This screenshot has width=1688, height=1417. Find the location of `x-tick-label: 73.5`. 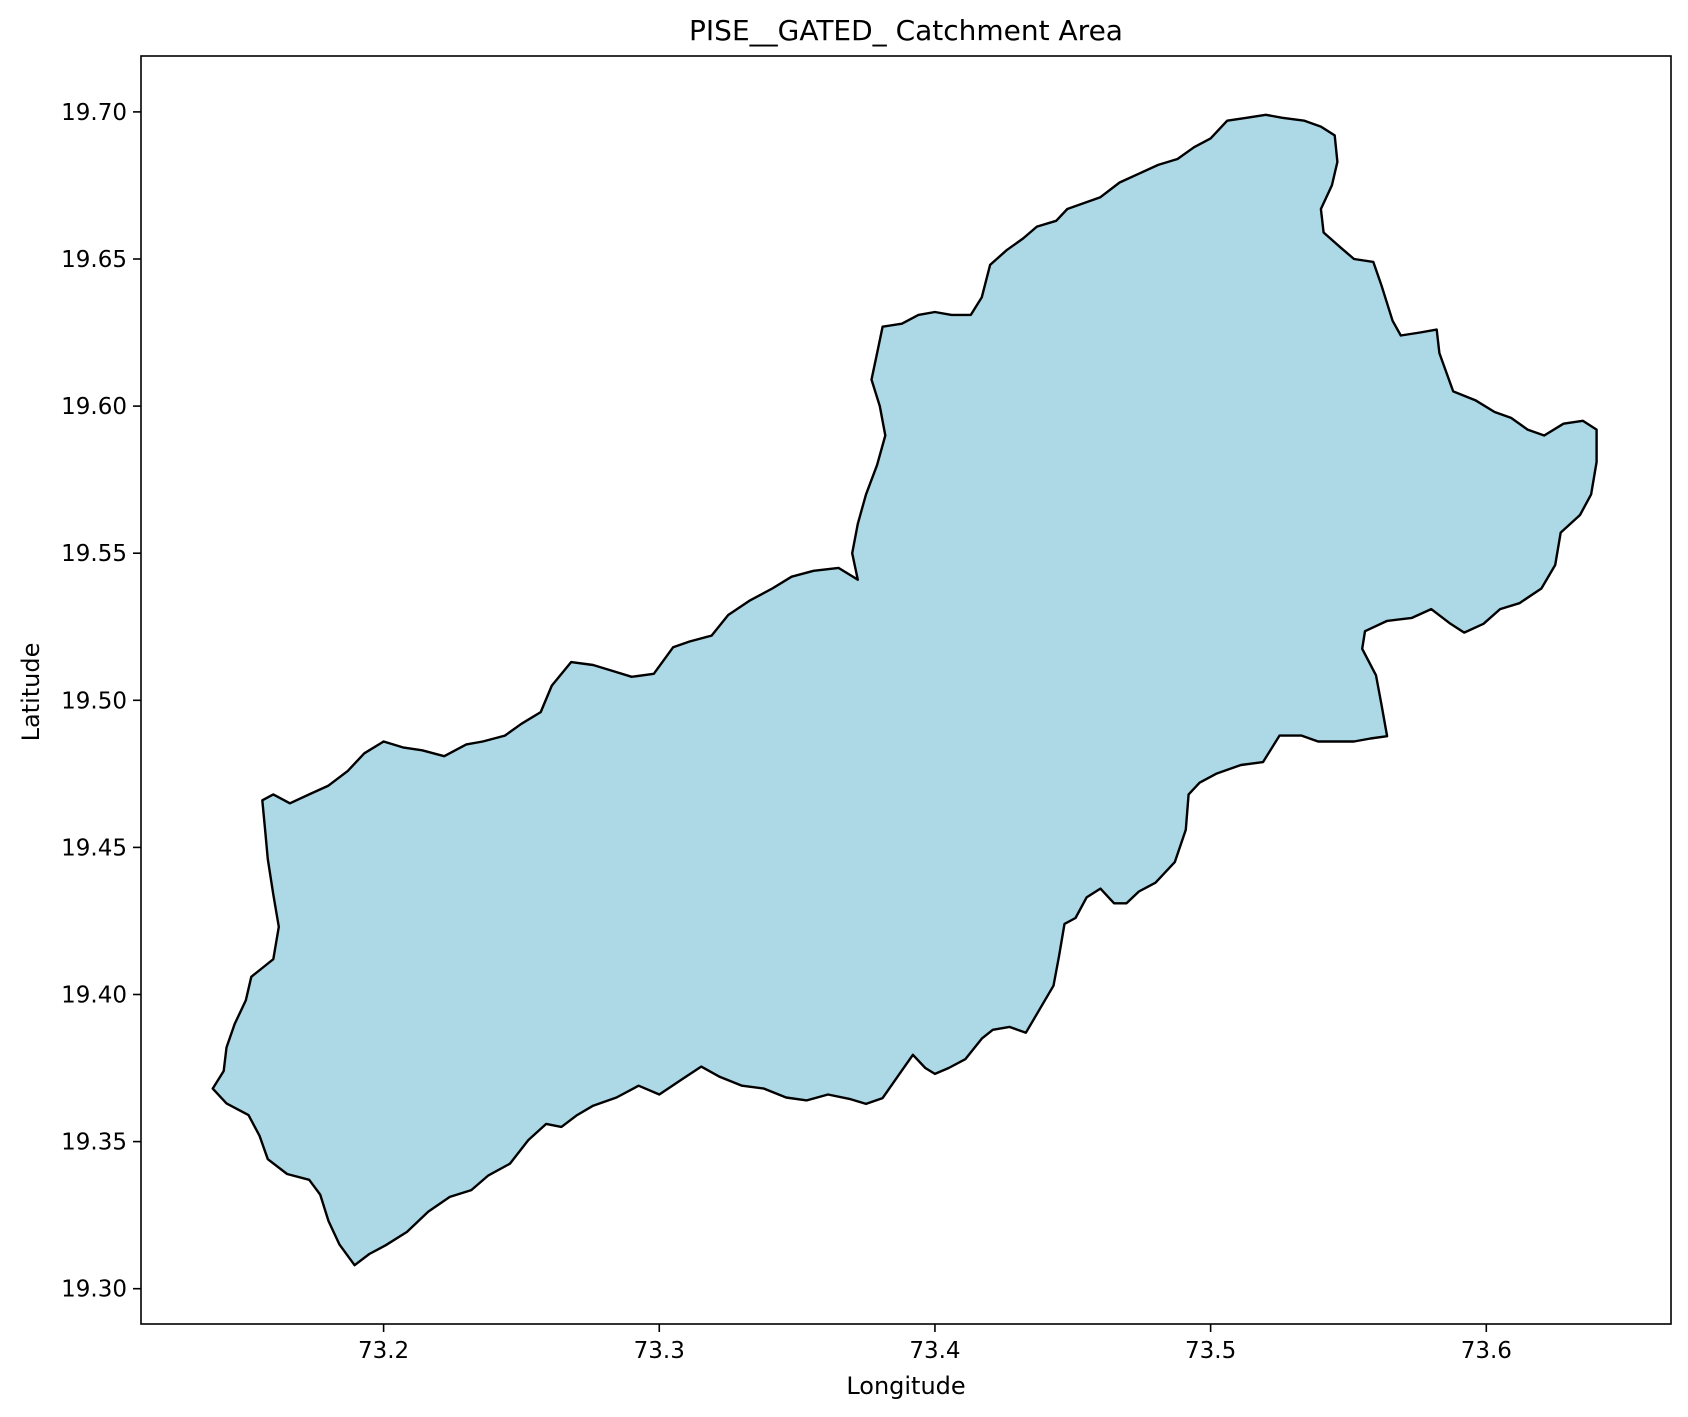

x-tick-label: 73.5 is located at coordinates (1210, 1351).